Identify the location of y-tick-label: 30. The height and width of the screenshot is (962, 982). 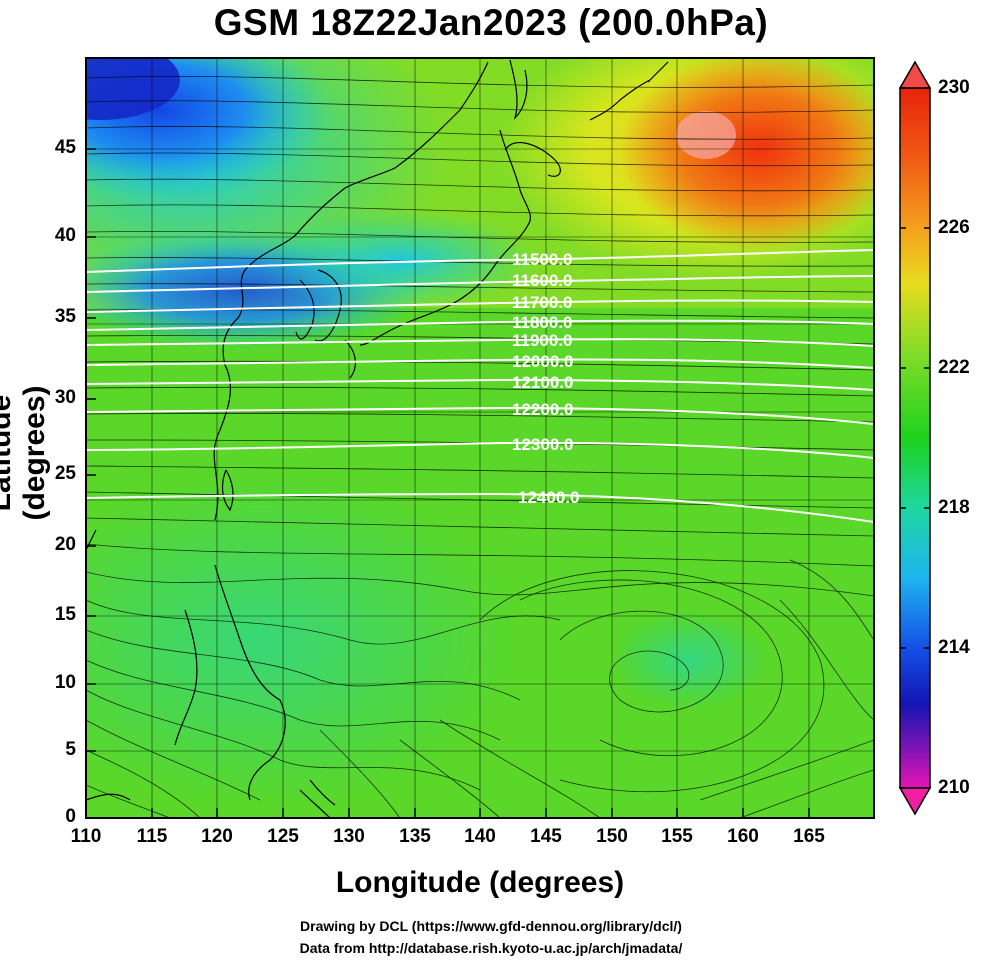
(65, 397).